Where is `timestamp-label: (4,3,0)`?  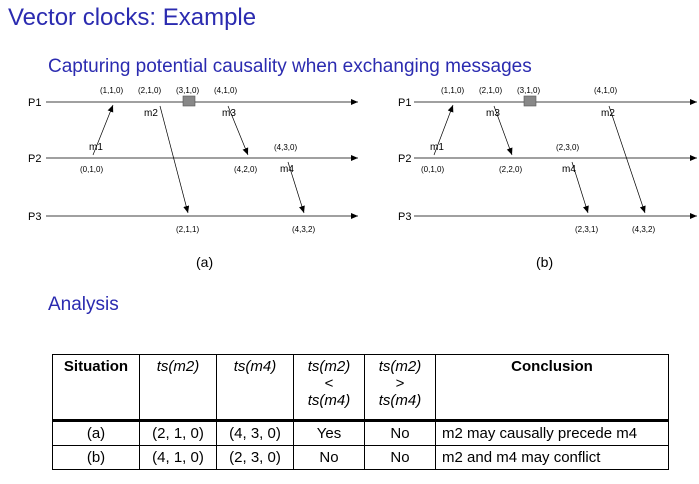
timestamp-label: (4,3,0) is located at coordinates (285, 147).